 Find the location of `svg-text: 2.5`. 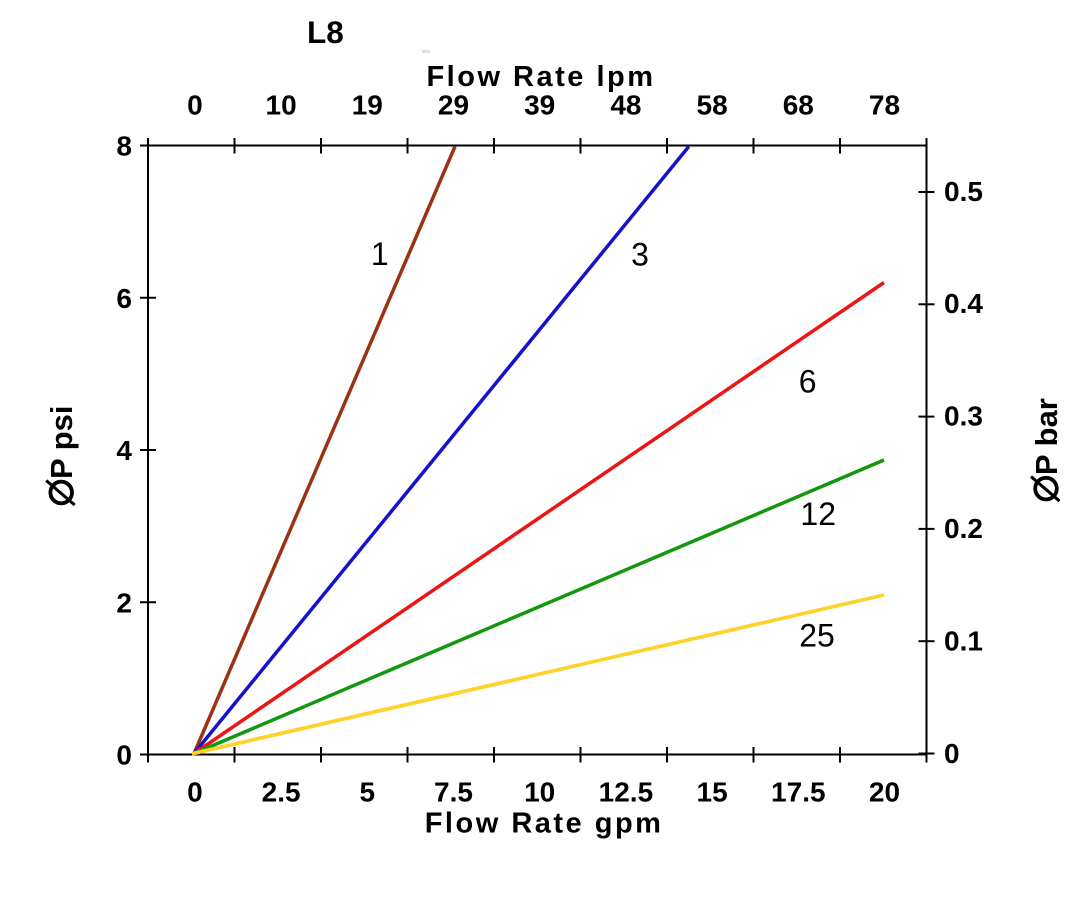

svg-text: 2.5 is located at coordinates (281, 792).